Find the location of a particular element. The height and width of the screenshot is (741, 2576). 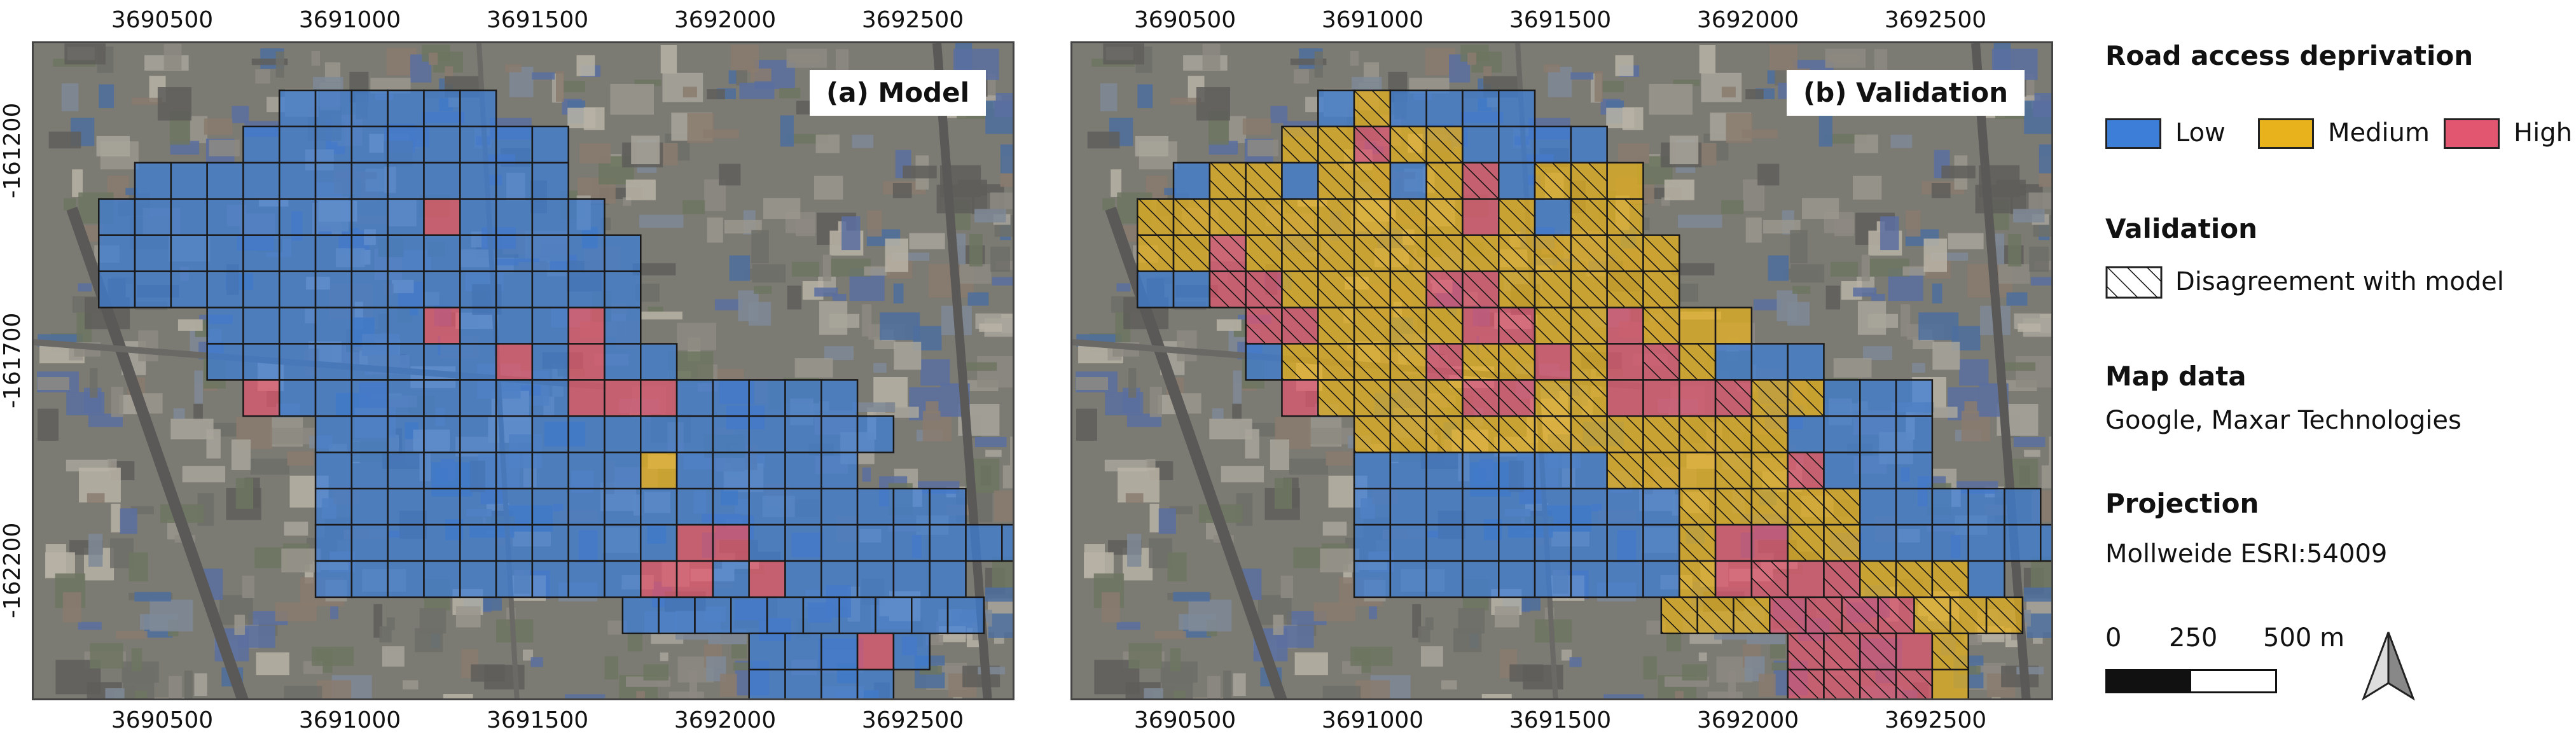

x-tick-label: 3691000 is located at coordinates (349, 720).